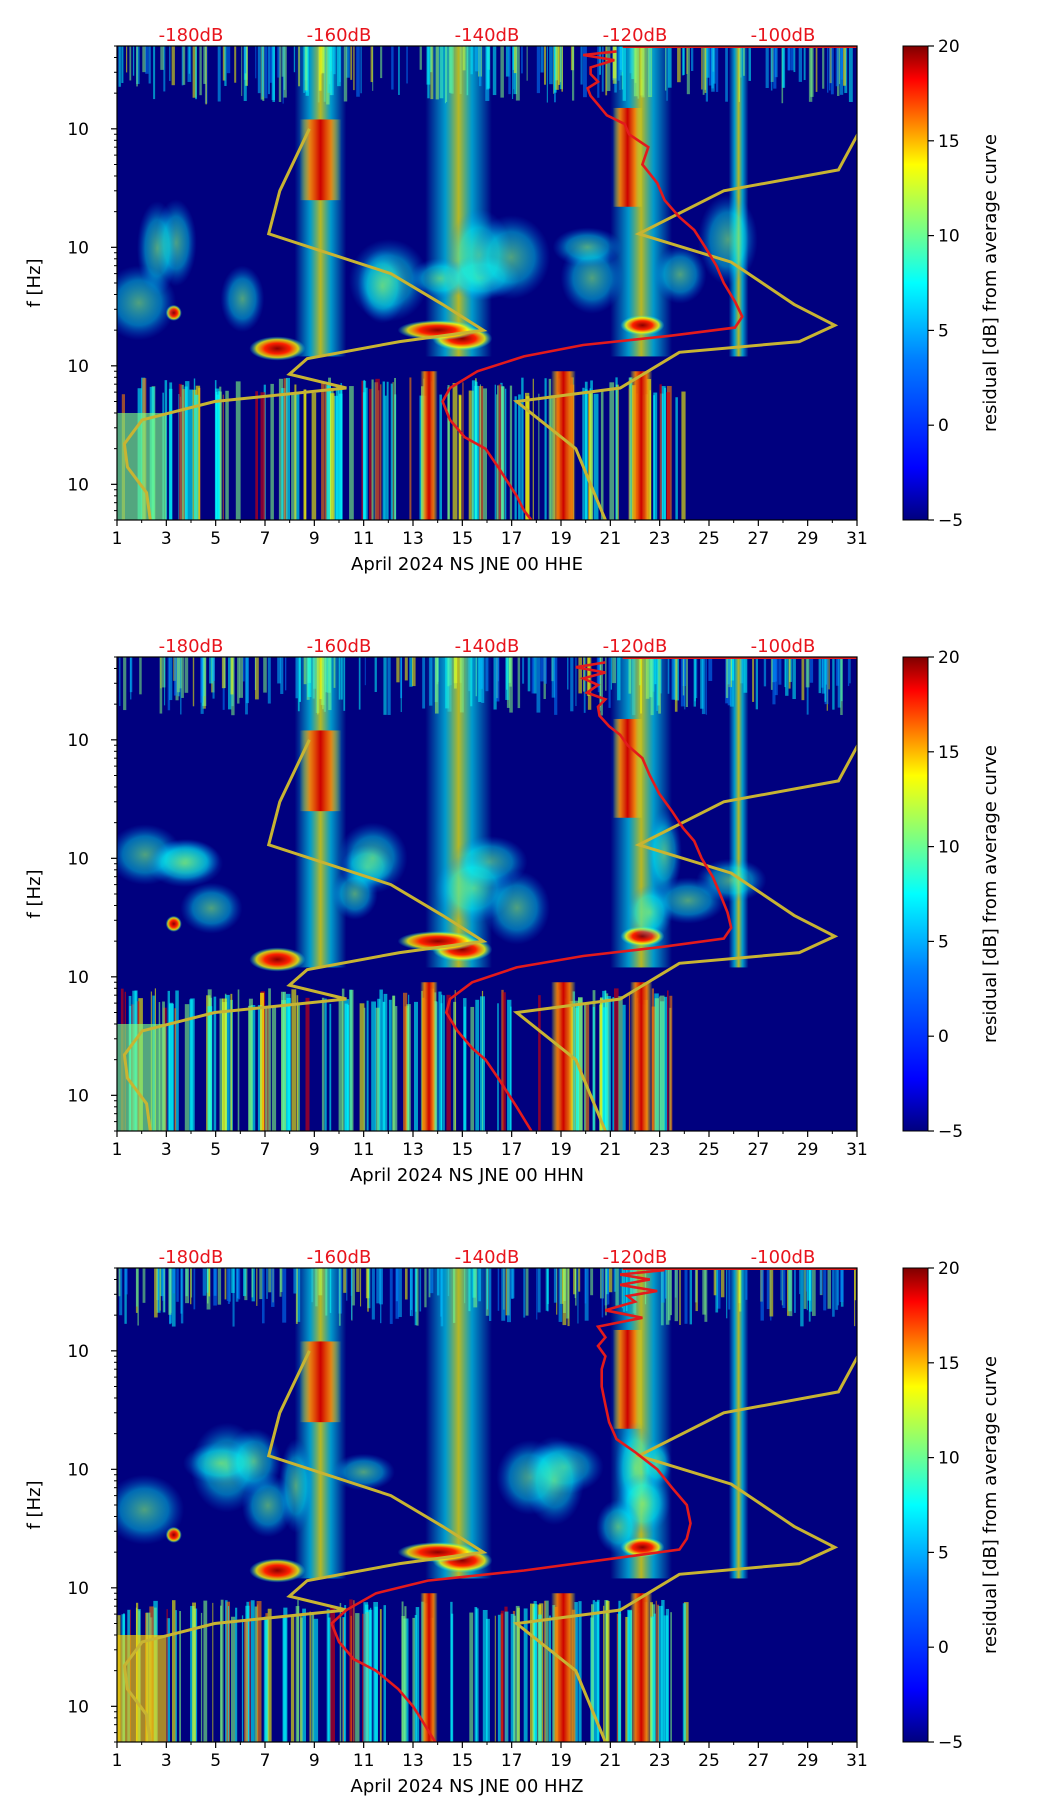 The width and height of the screenshot is (1052, 1806). I want to click on microseism-blob, so click(277, 1570).